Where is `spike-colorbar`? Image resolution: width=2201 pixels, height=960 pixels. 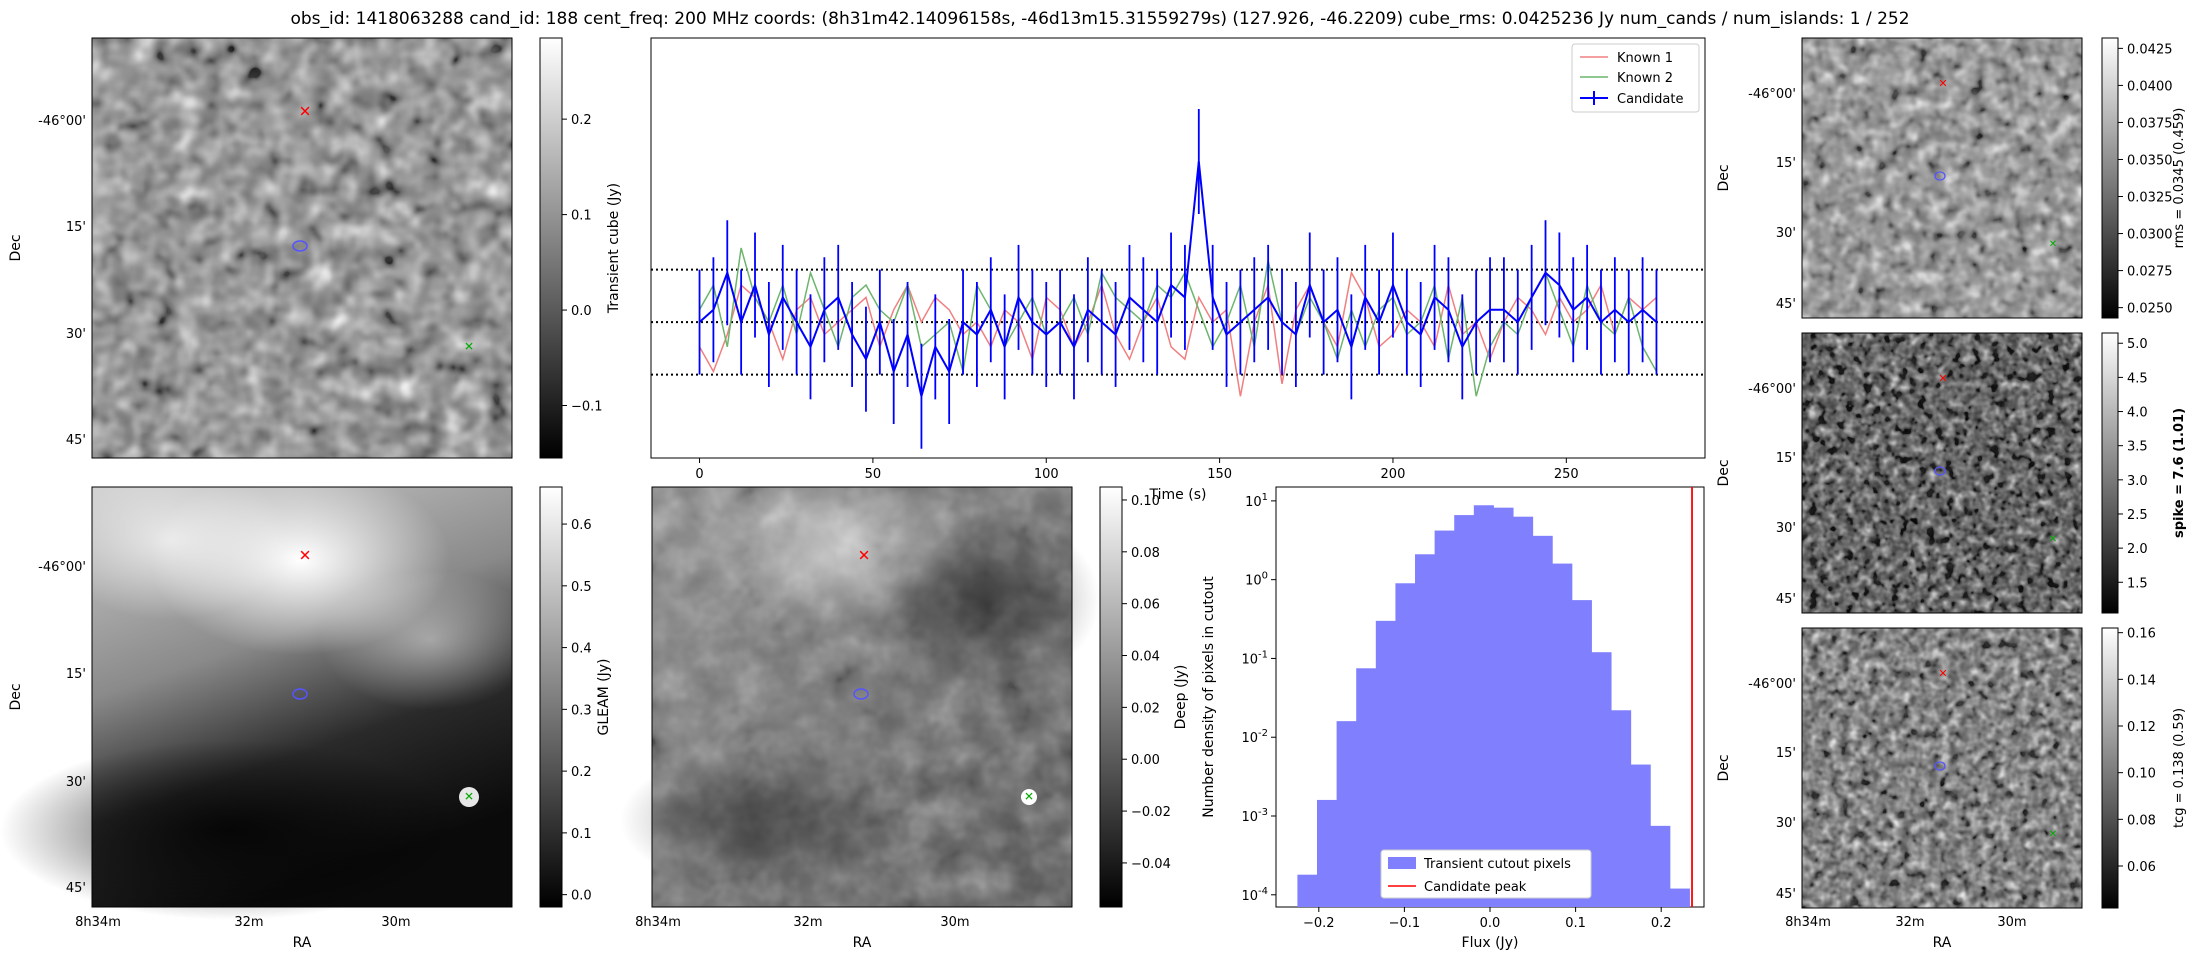
spike-colorbar is located at coordinates (2110, 473).